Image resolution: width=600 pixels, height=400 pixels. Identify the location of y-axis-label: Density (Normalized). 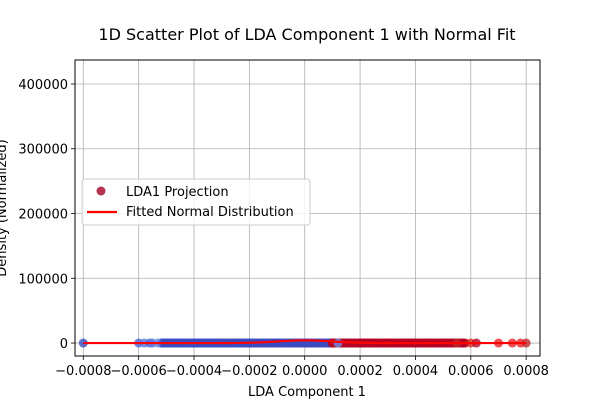
(5, 207).